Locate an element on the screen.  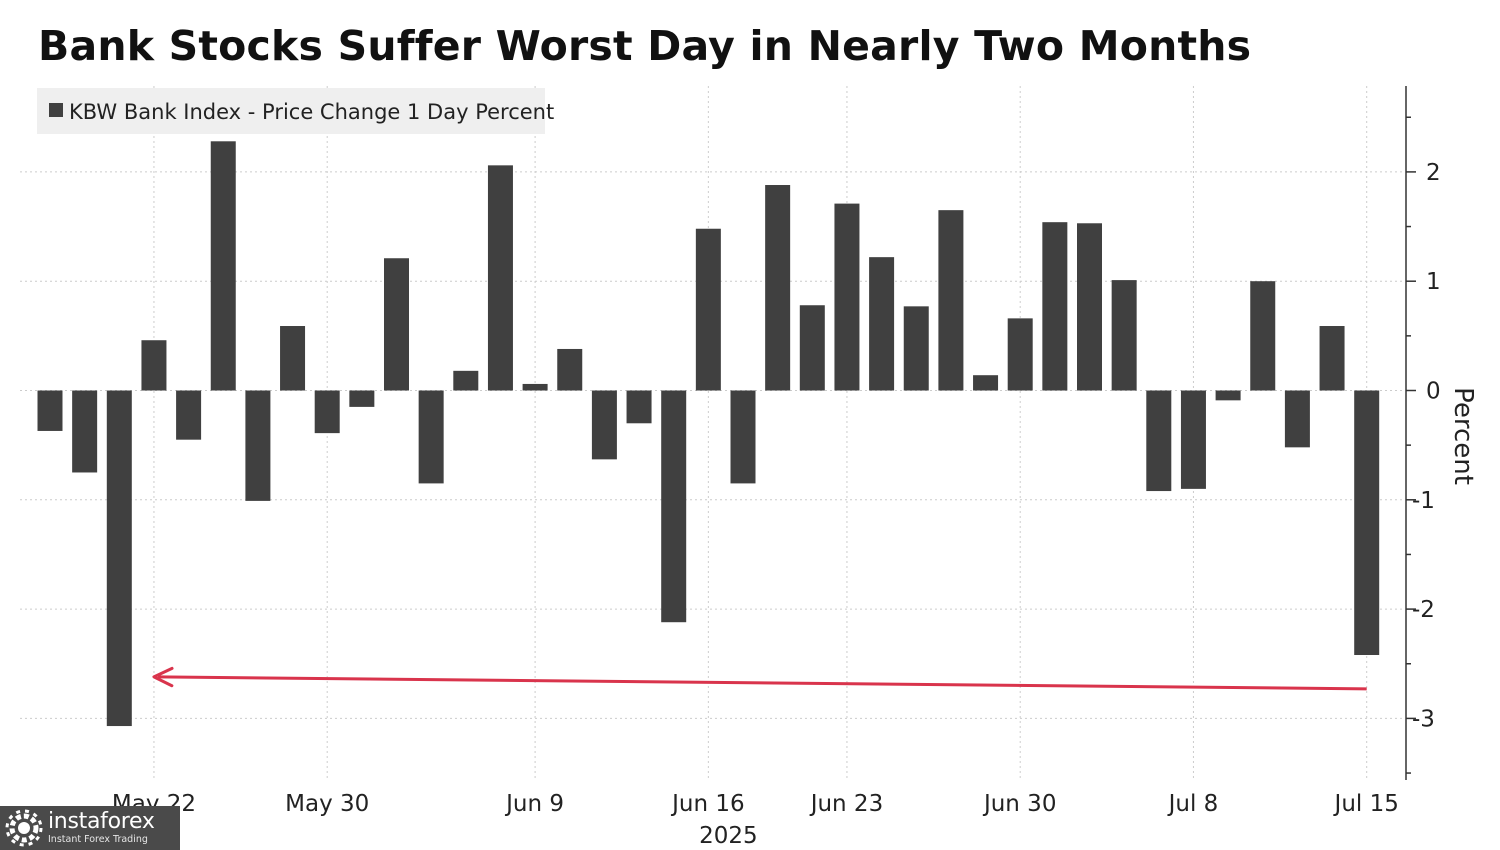
x-tick-label: Jun 9 is located at coordinates (534, 804).